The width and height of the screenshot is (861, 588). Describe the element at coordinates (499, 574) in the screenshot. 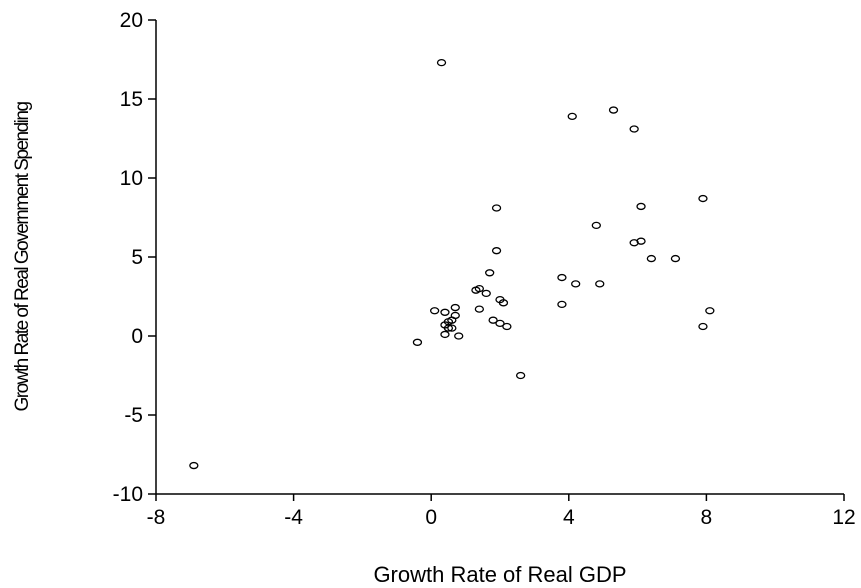

I see `x-axis-title: Growth Rate of Real GDP` at that location.